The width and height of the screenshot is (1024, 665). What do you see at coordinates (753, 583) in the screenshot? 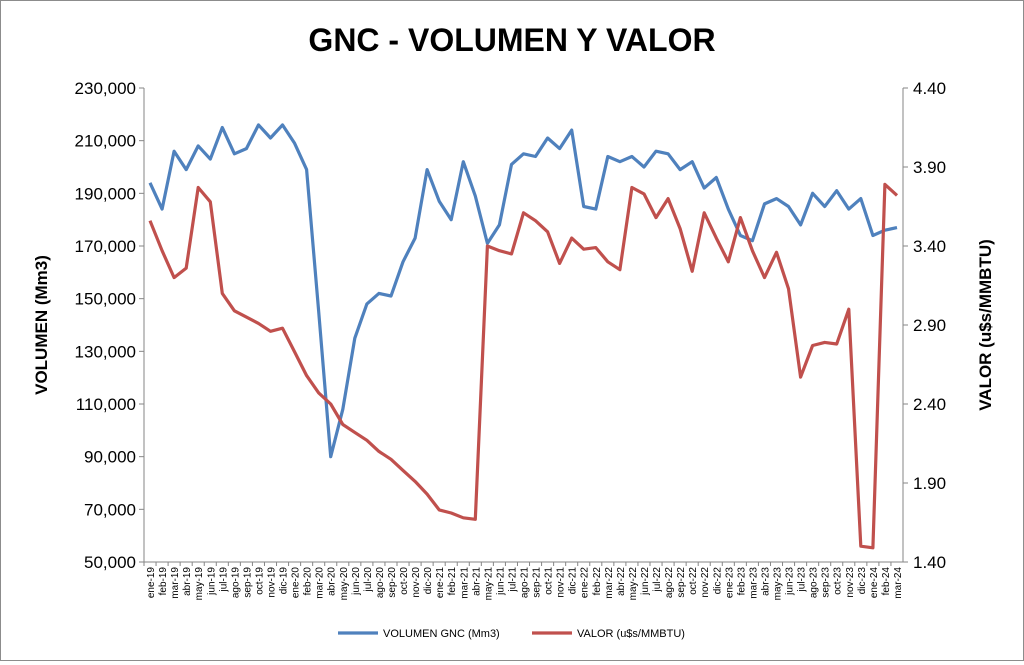
I see `x-tick-label: mar-23` at bounding box center [753, 583].